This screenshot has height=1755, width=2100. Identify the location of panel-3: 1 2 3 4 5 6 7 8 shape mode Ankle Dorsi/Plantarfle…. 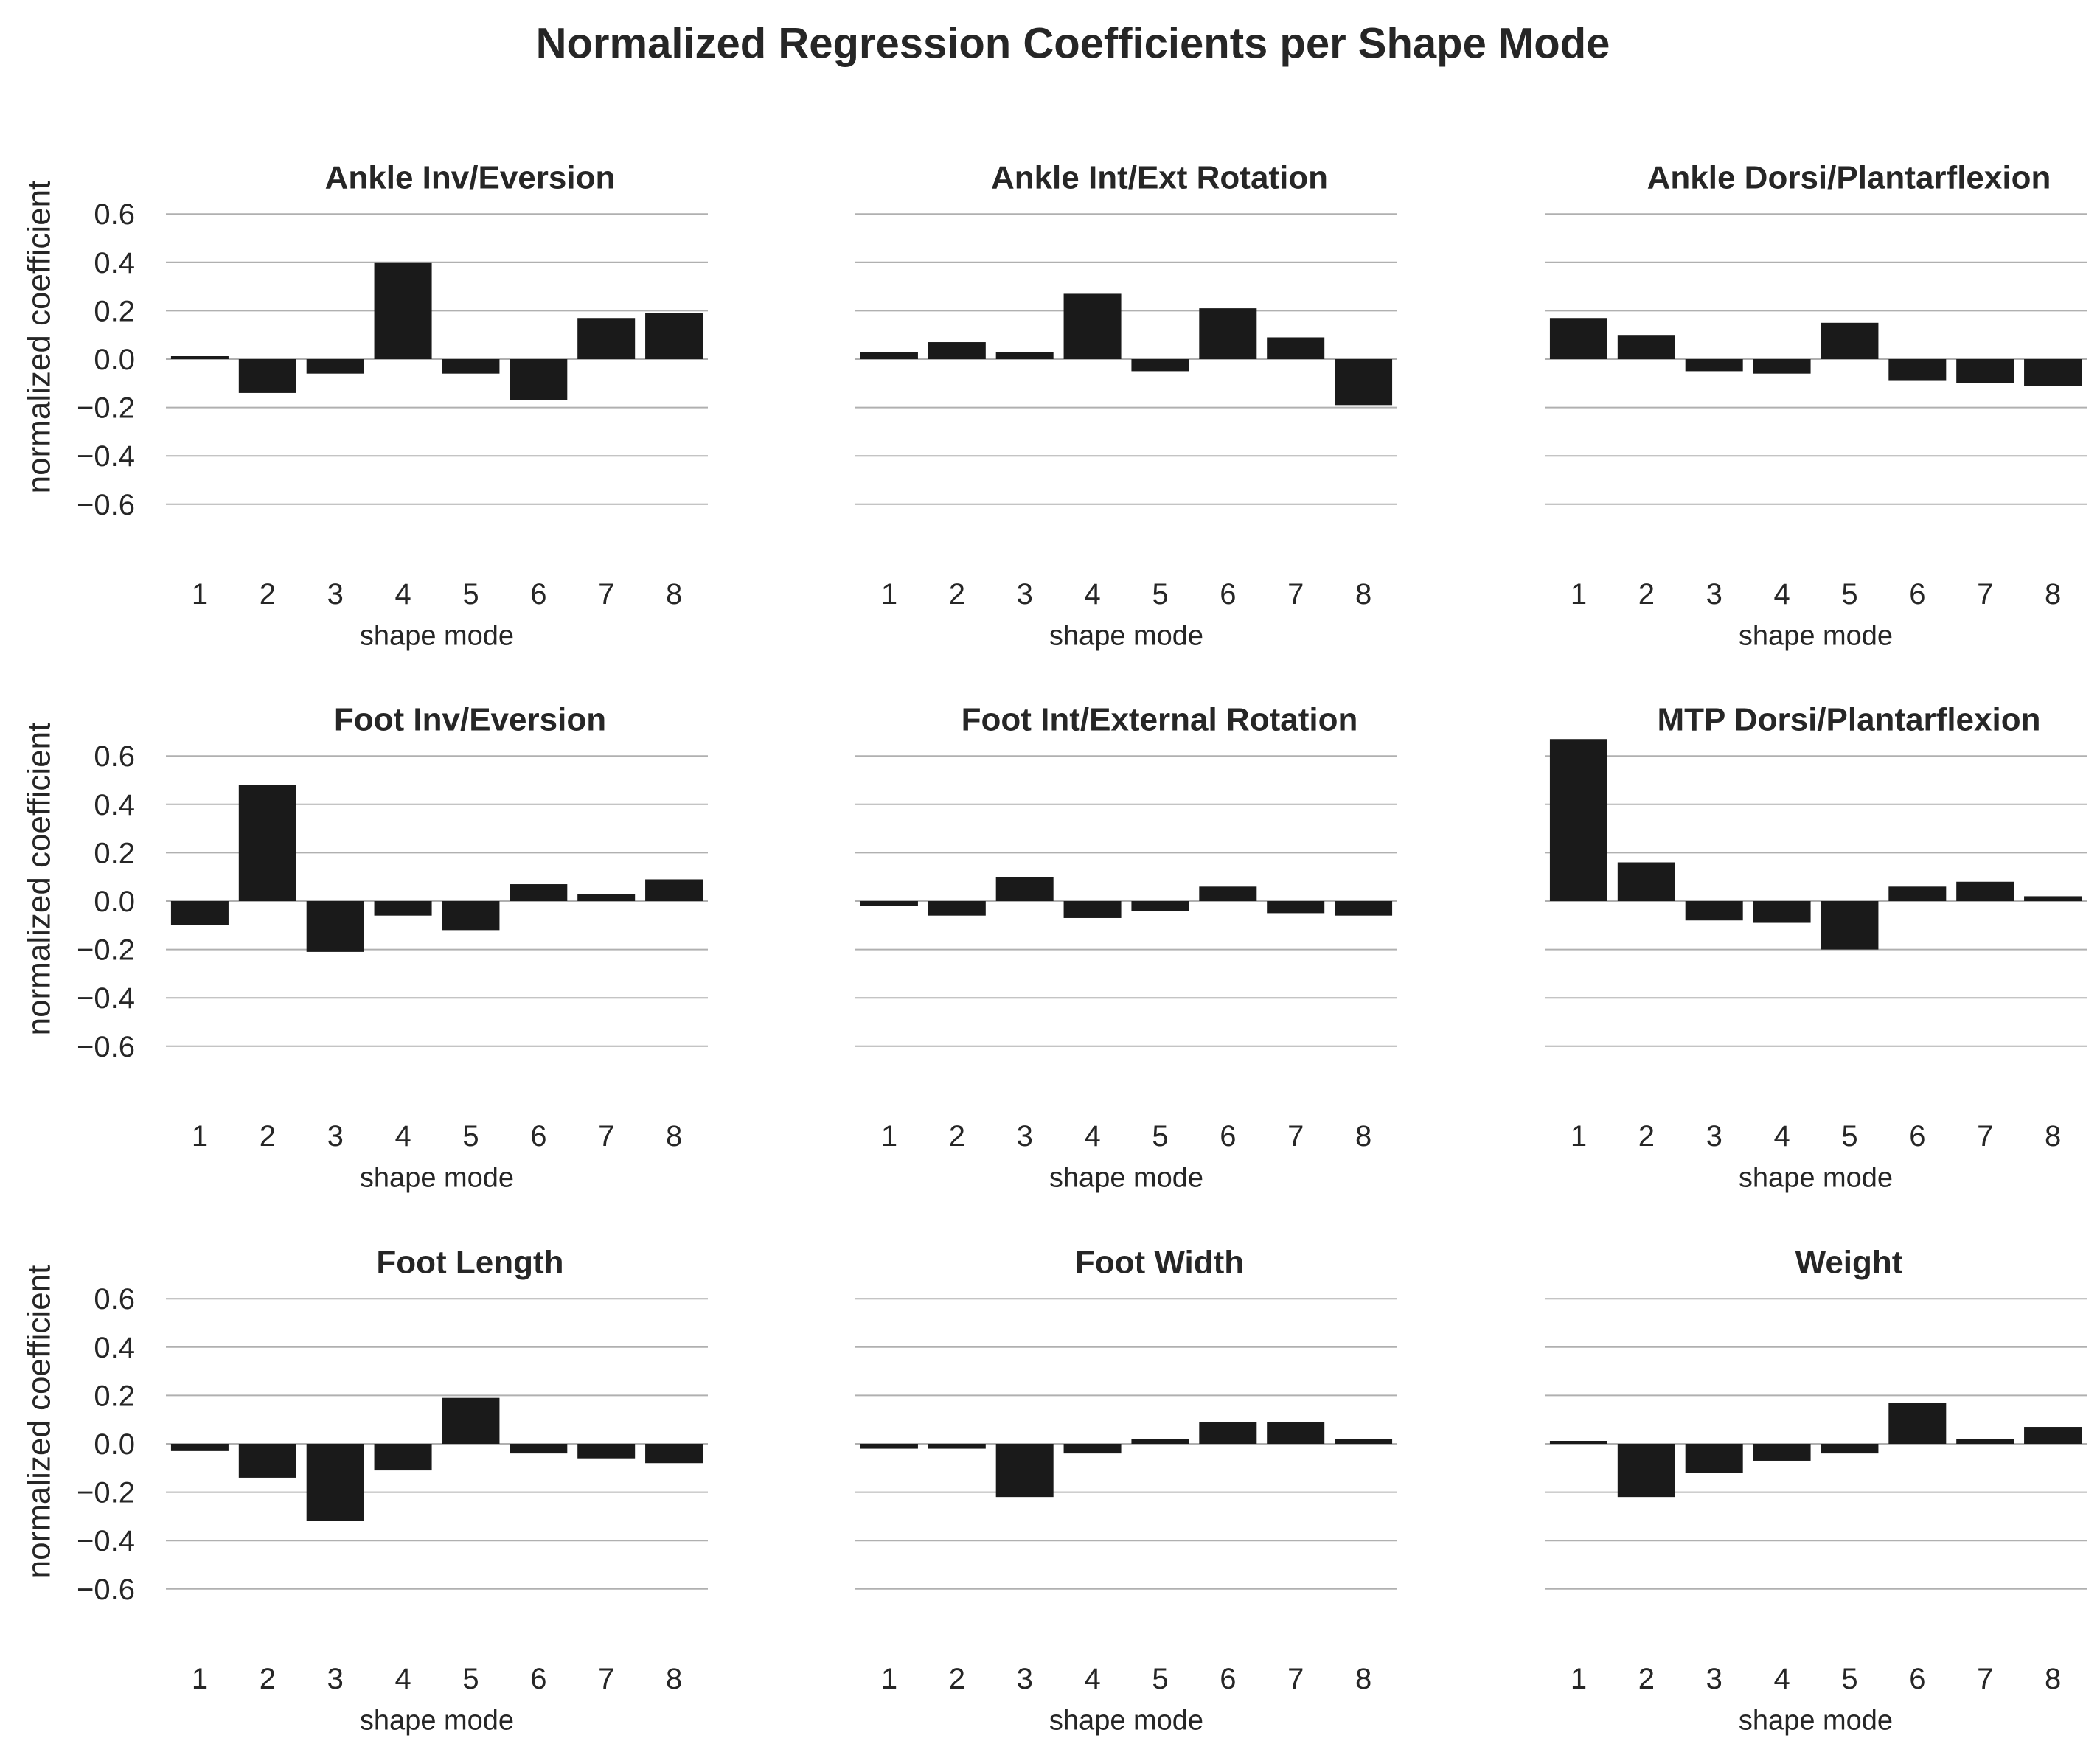
(1816, 405).